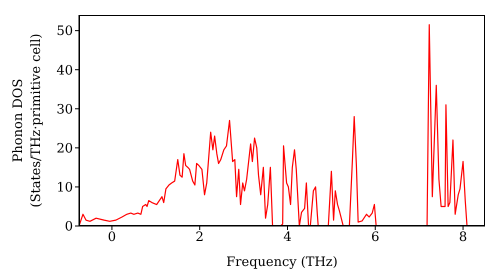  What do you see at coordinates (64, 70) in the screenshot?
I see `y-tick-label: 40` at bounding box center [64, 70].